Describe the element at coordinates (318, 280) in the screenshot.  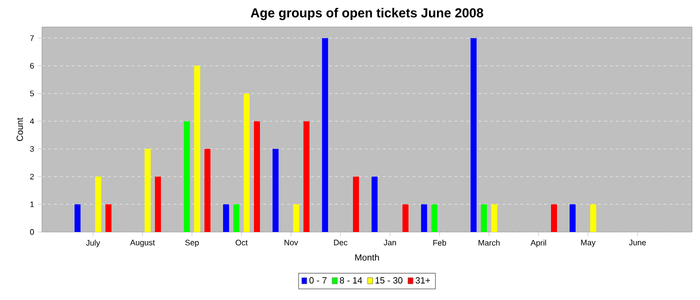
I see `legend-label: 0 - 7` at that location.